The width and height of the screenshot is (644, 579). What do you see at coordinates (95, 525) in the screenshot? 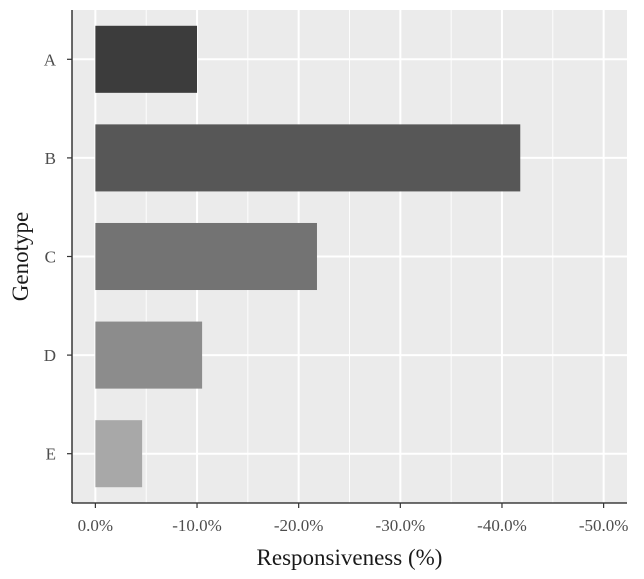
I see `x-tick-label: 0.0%` at bounding box center [95, 525].